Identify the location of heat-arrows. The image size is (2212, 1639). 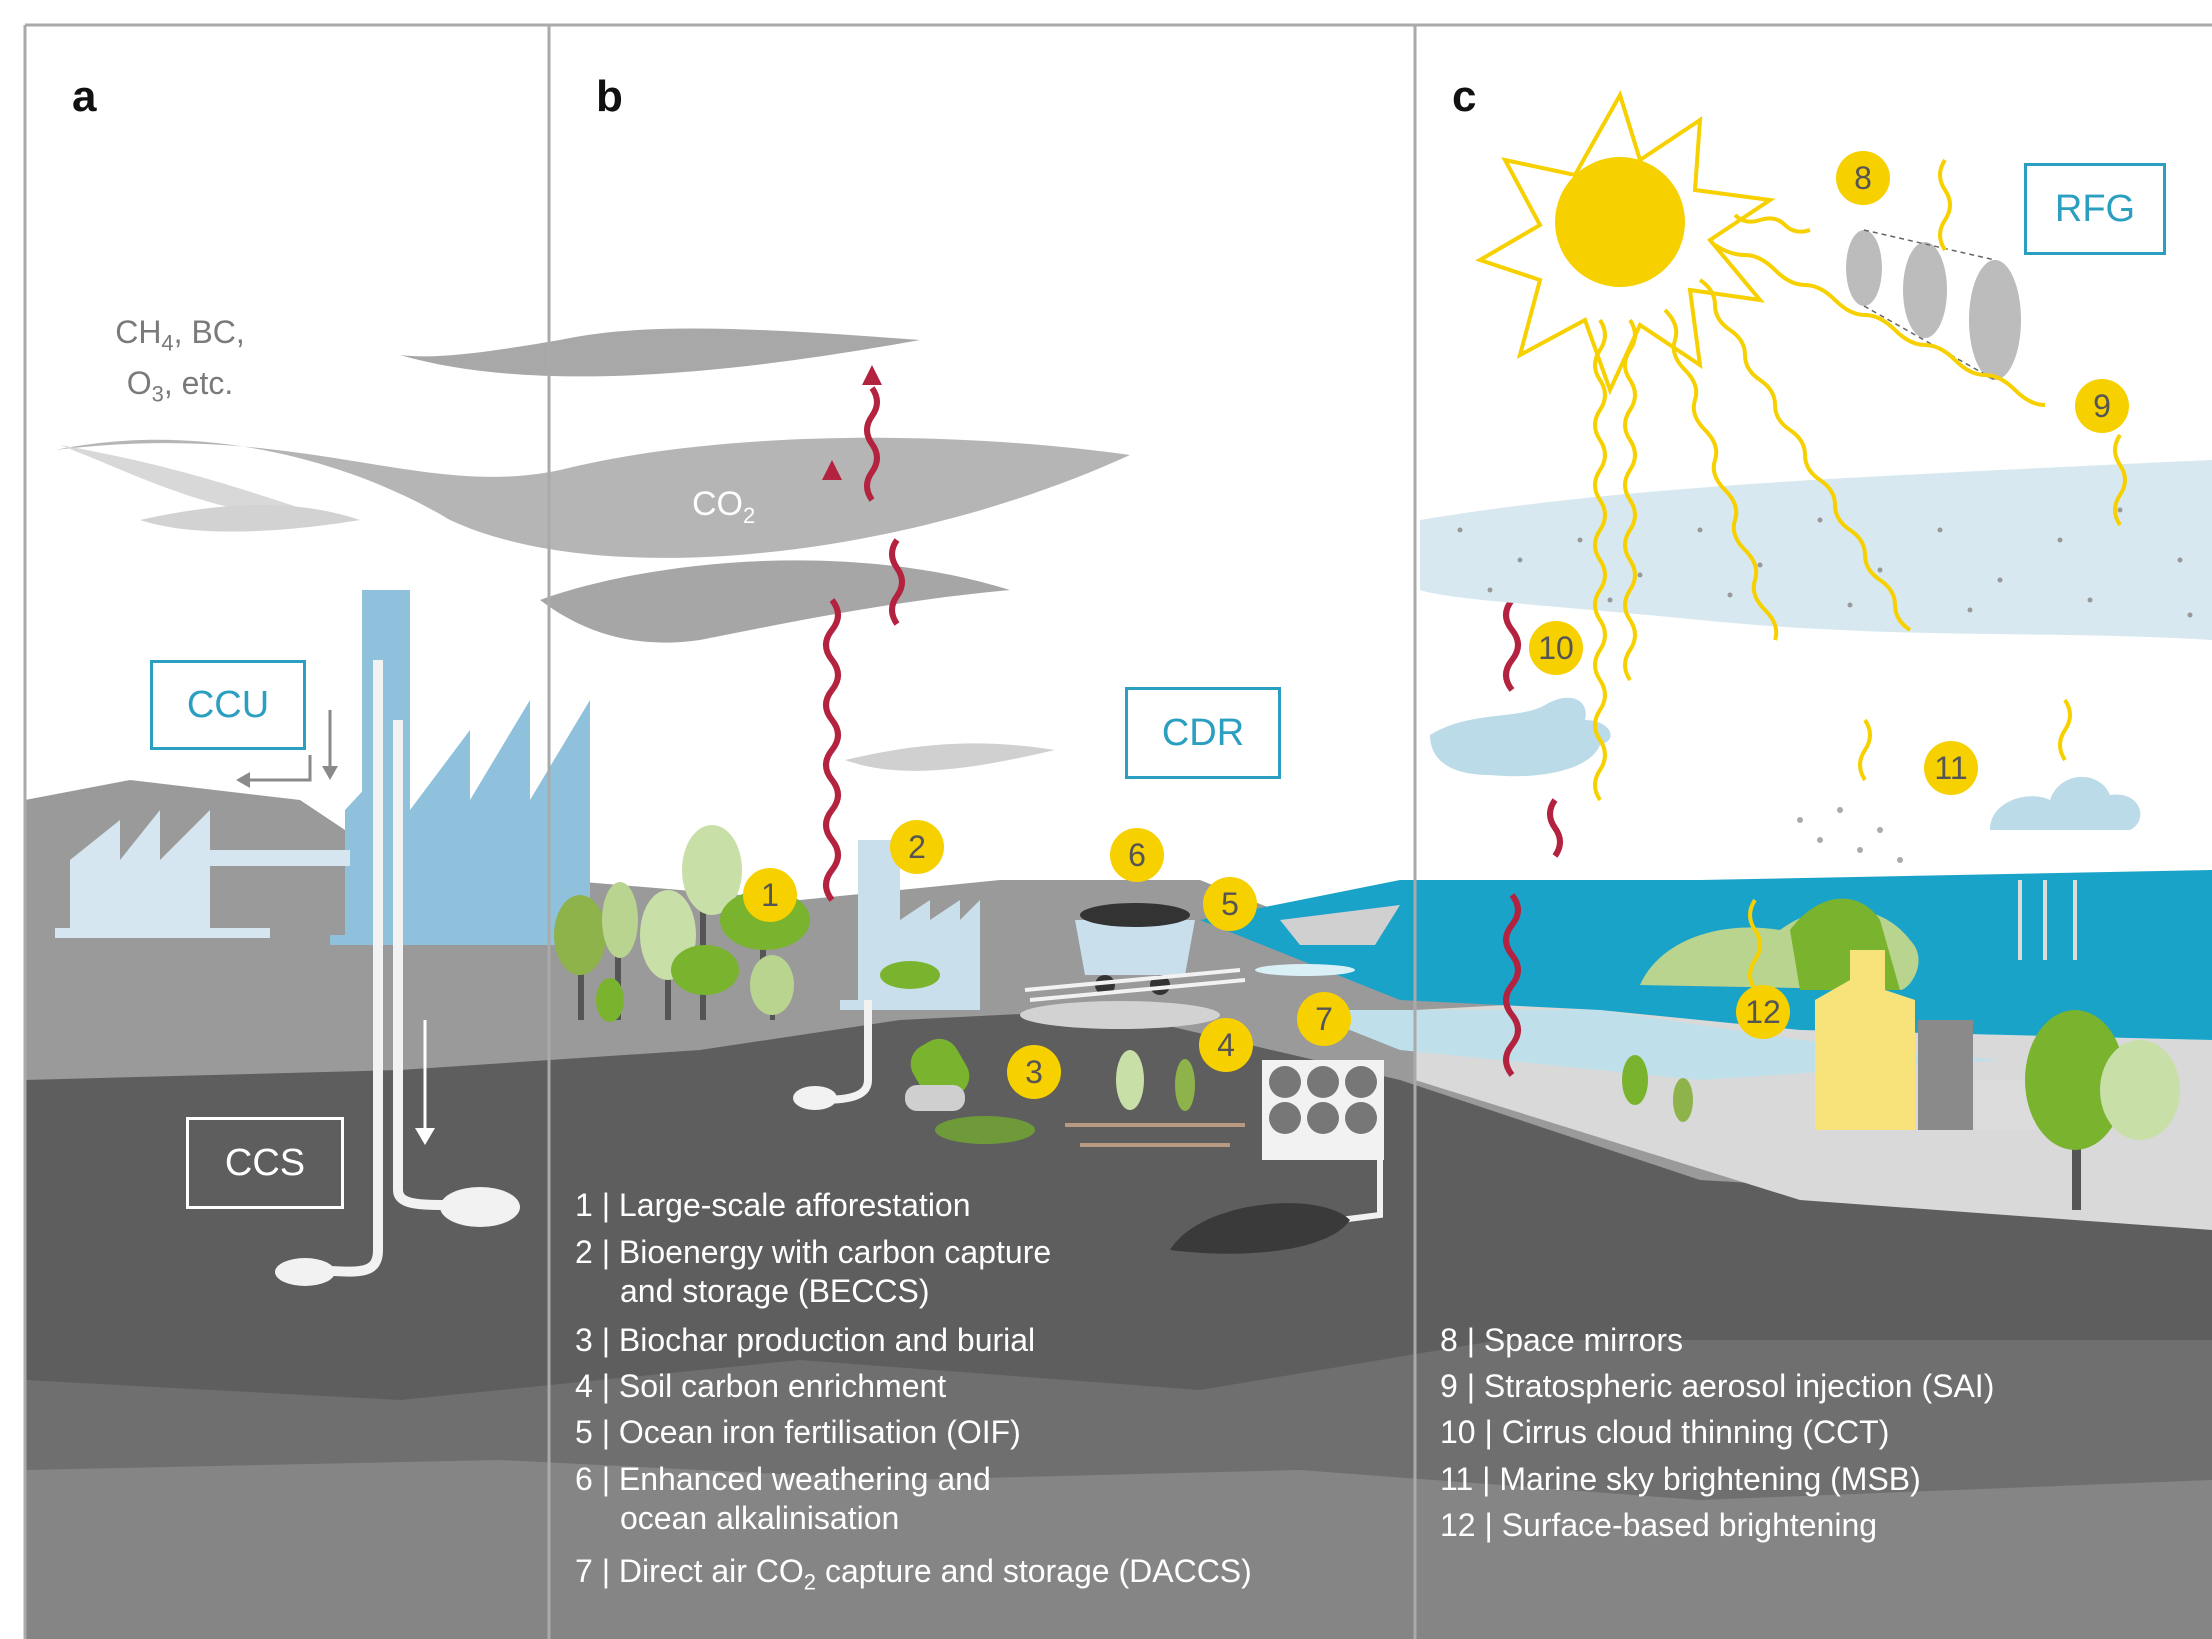
(1193, 731).